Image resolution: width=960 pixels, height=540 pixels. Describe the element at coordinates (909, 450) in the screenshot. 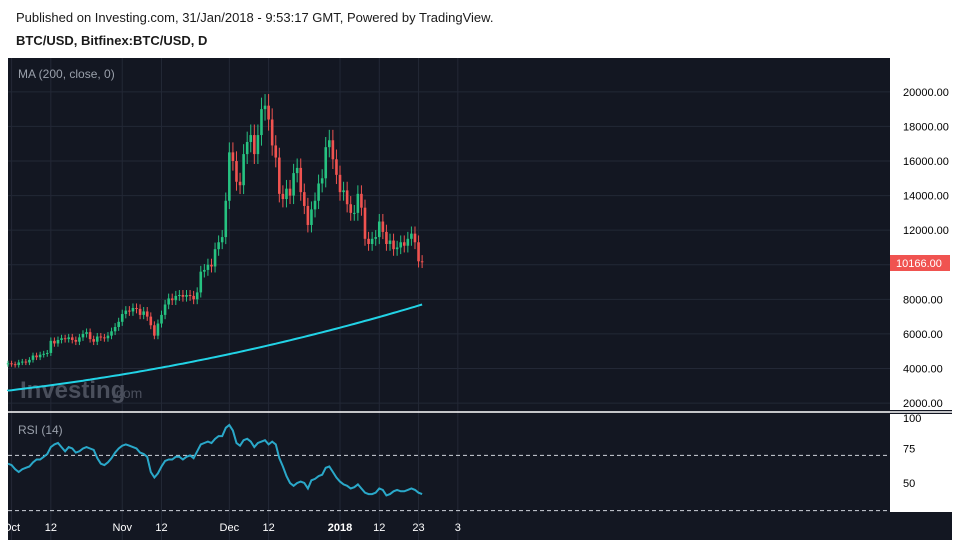

I see `rsi-tick-label: 75` at that location.